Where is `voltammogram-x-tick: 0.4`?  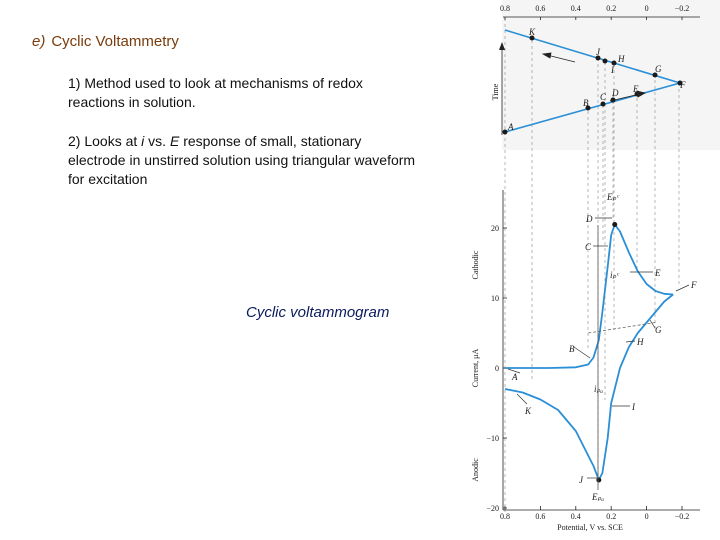 voltammogram-x-tick: 0.4 is located at coordinates (576, 516).